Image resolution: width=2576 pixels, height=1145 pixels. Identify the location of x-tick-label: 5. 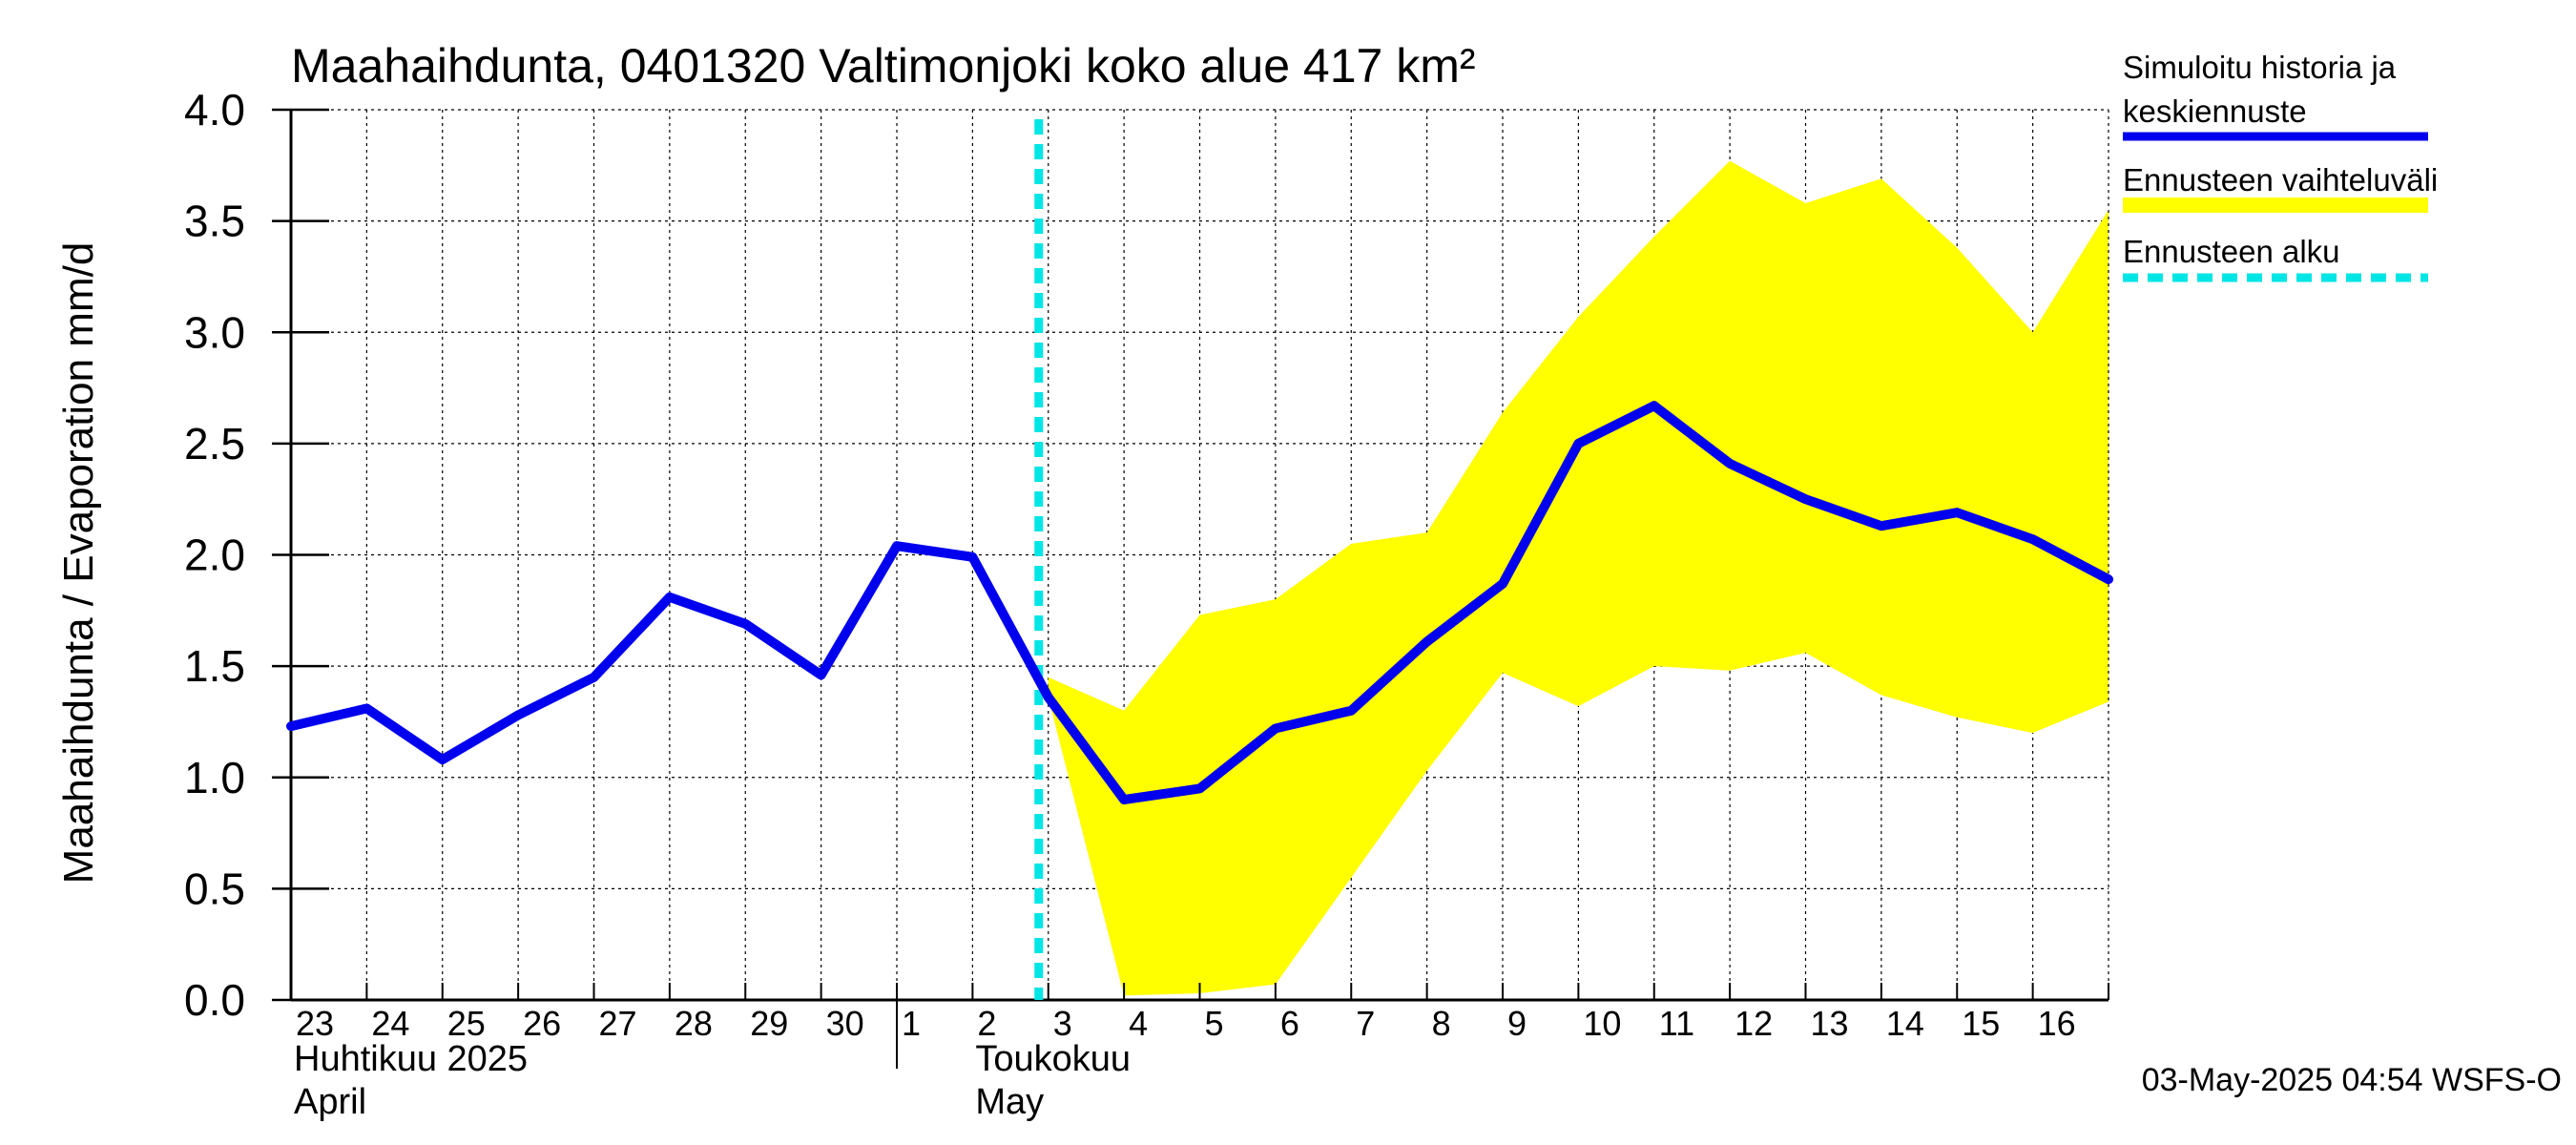
(1214, 1023).